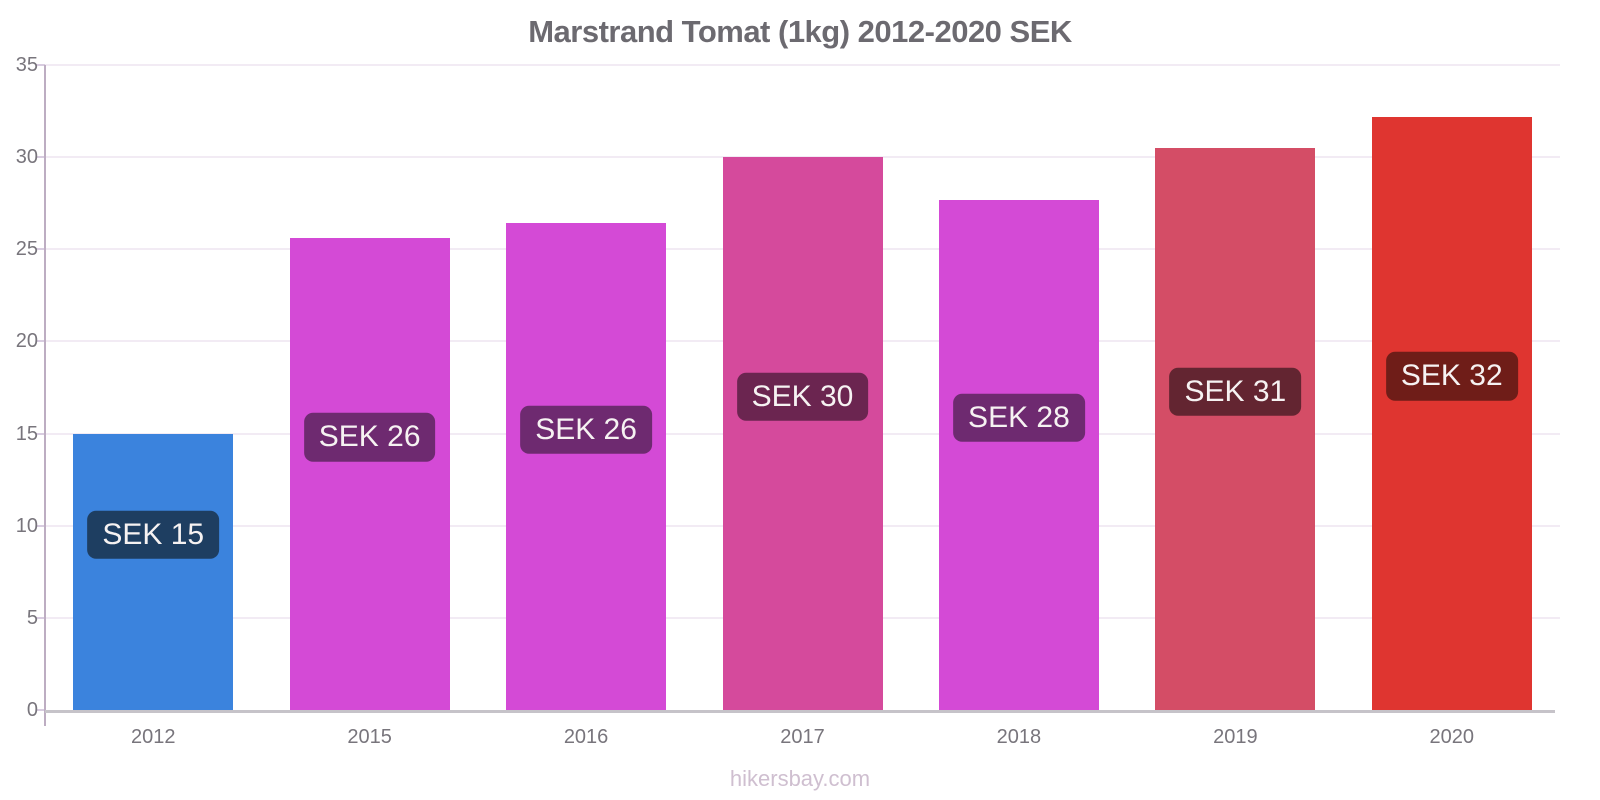  Describe the element at coordinates (802, 433) in the screenshot. I see `bar-2017` at that location.